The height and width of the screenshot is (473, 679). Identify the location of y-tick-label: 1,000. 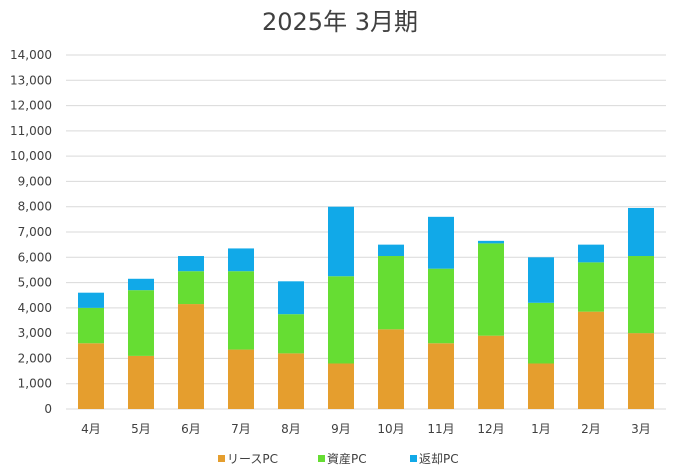
(35, 384).